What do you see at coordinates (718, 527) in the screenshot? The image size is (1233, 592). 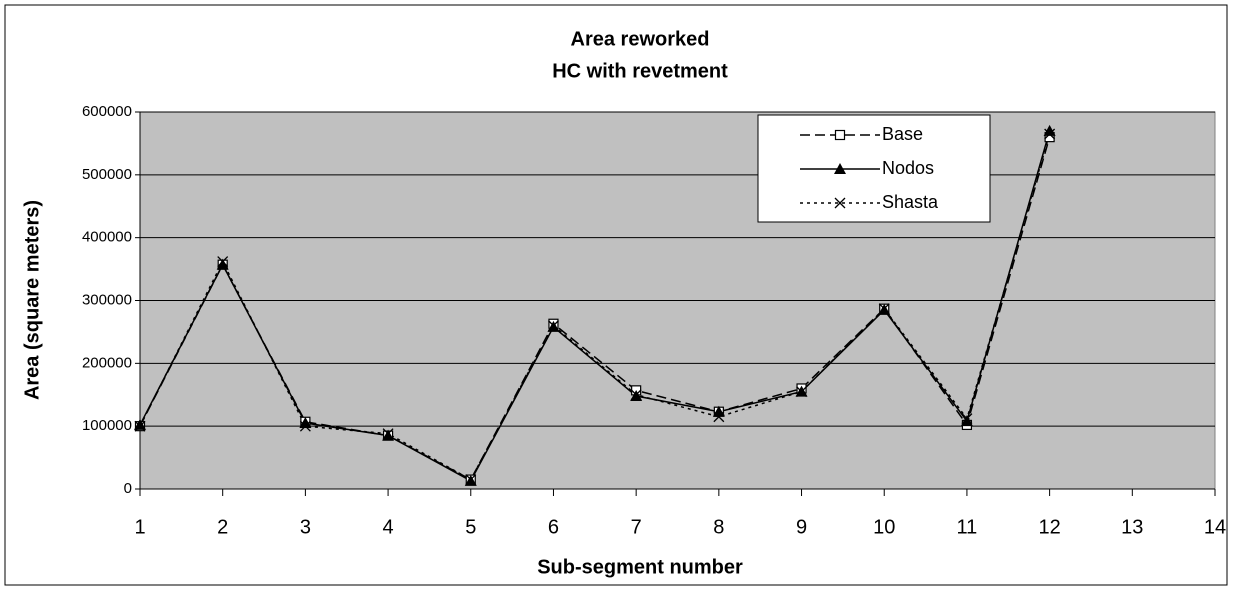 I see `x-tick-label: 8` at bounding box center [718, 527].